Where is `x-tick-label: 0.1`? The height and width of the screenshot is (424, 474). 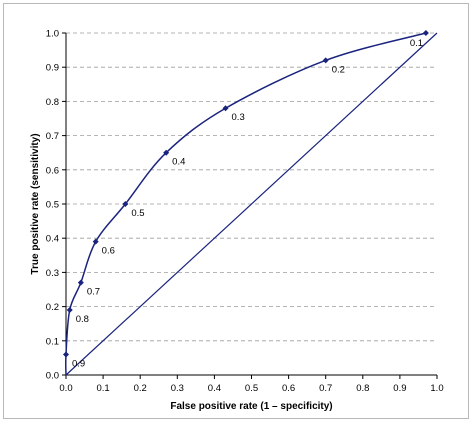 x-tick-label: 0.1 is located at coordinates (102, 388).